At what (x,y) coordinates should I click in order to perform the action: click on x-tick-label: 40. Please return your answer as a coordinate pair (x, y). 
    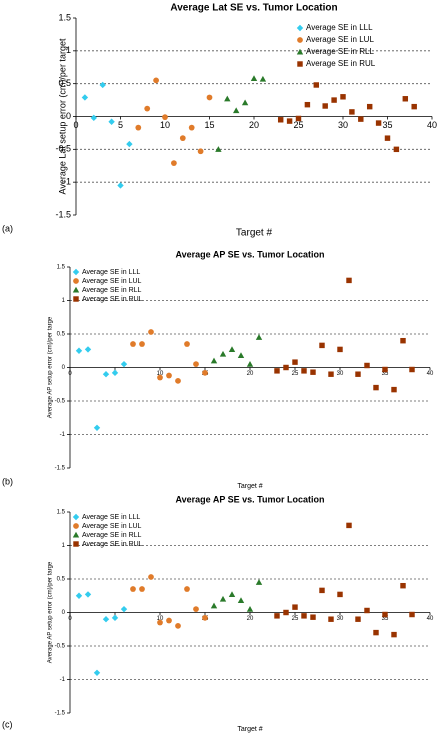
    Looking at the image, I should click on (432, 125).